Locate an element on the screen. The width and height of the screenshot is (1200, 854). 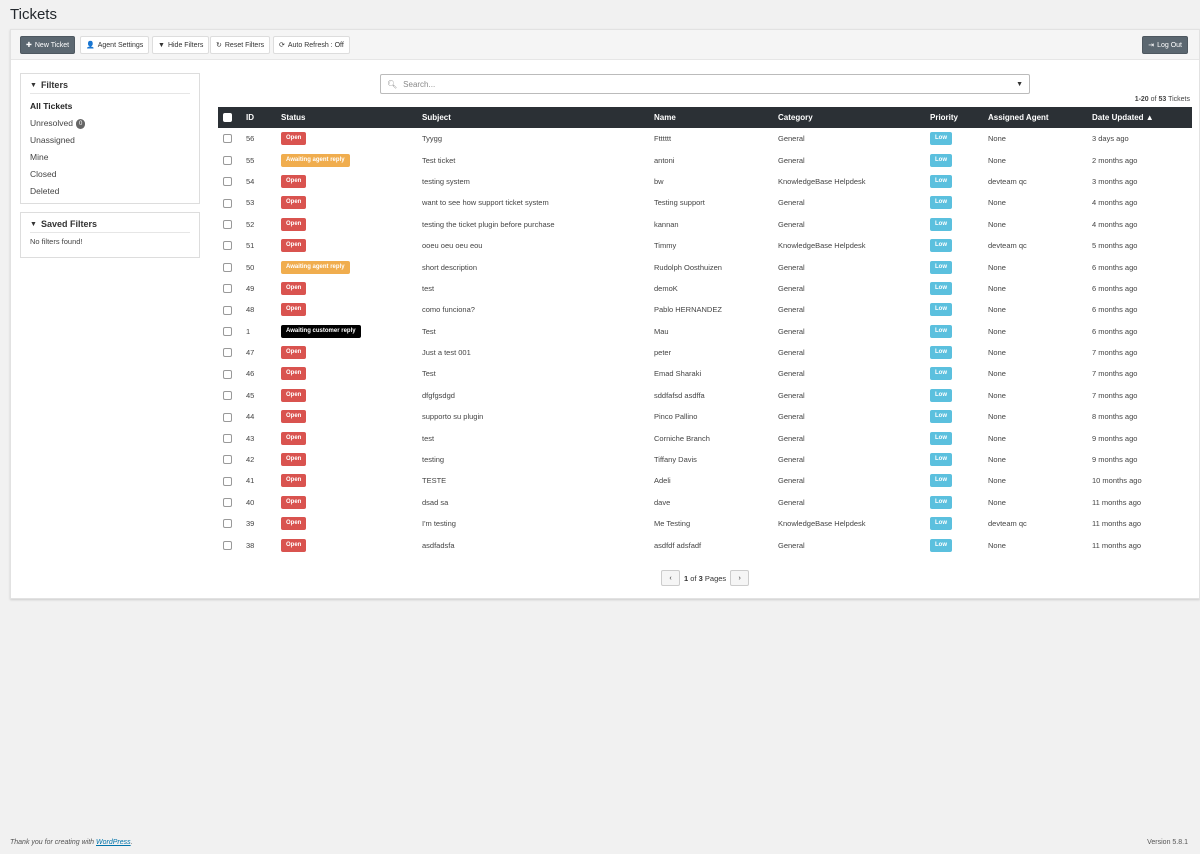
dropdown-caret-icon: ▼ is located at coordinates (1019, 84).